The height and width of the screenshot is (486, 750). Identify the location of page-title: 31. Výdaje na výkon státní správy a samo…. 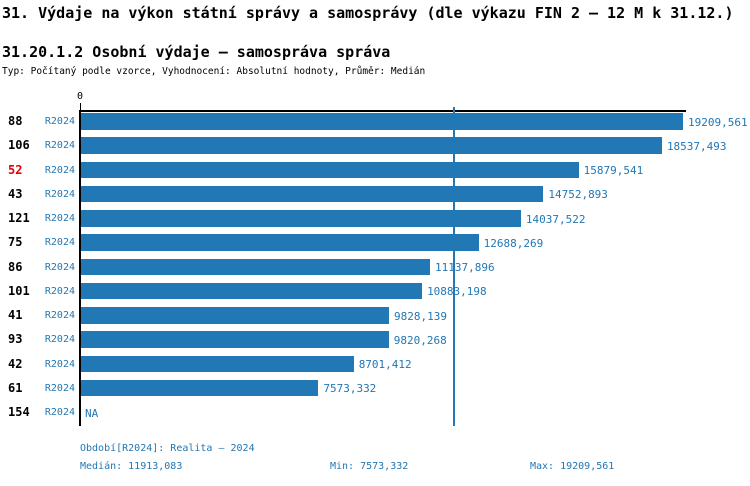
(368, 13).